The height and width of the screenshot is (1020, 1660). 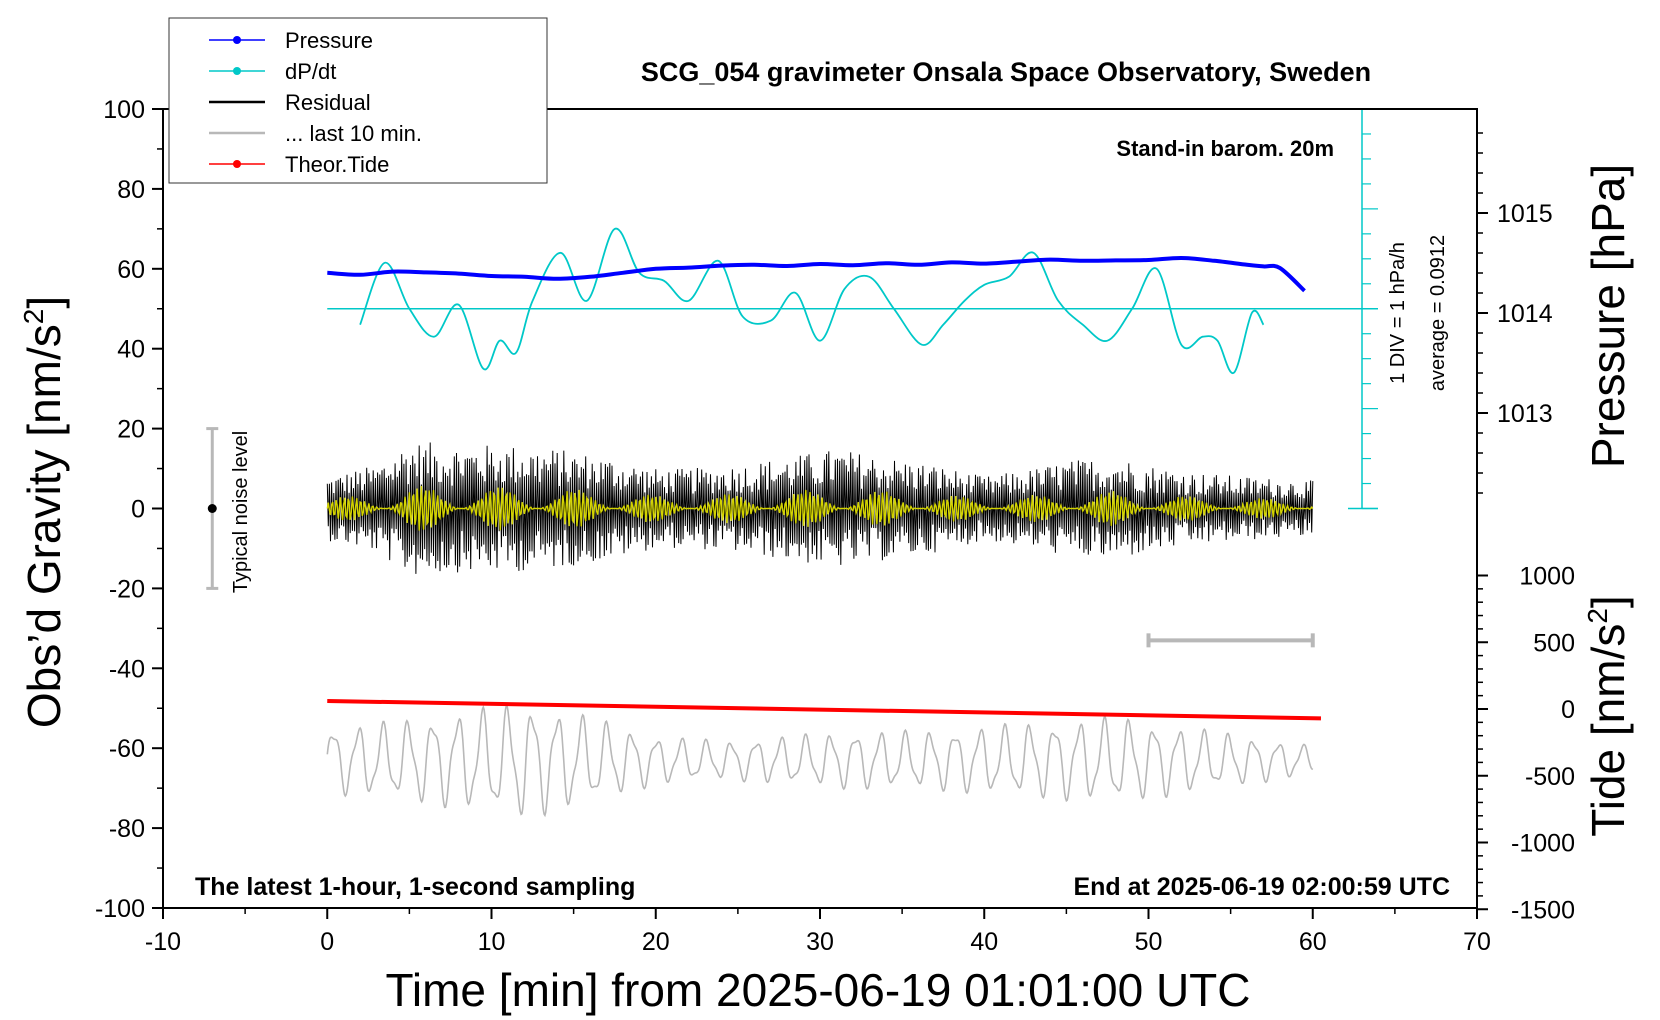 What do you see at coordinates (310, 71) in the screenshot?
I see `legend-label: dP/dt` at bounding box center [310, 71].